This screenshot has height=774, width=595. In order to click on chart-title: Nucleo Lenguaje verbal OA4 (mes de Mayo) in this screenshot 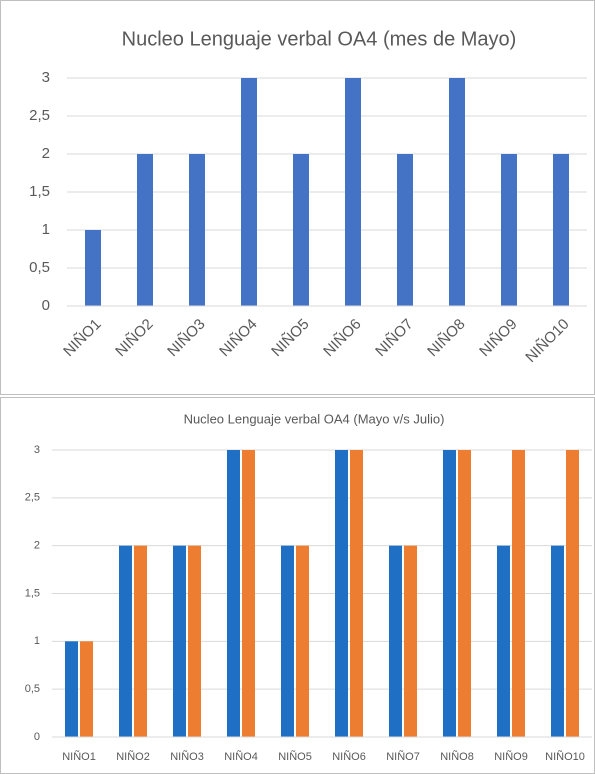, I will do `click(319, 39)`.